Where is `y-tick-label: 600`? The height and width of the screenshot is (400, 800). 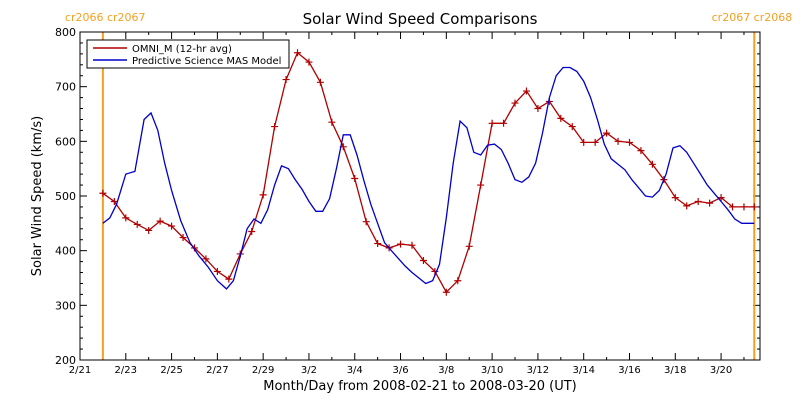 y-tick-label: 600 is located at coordinates (65, 141).